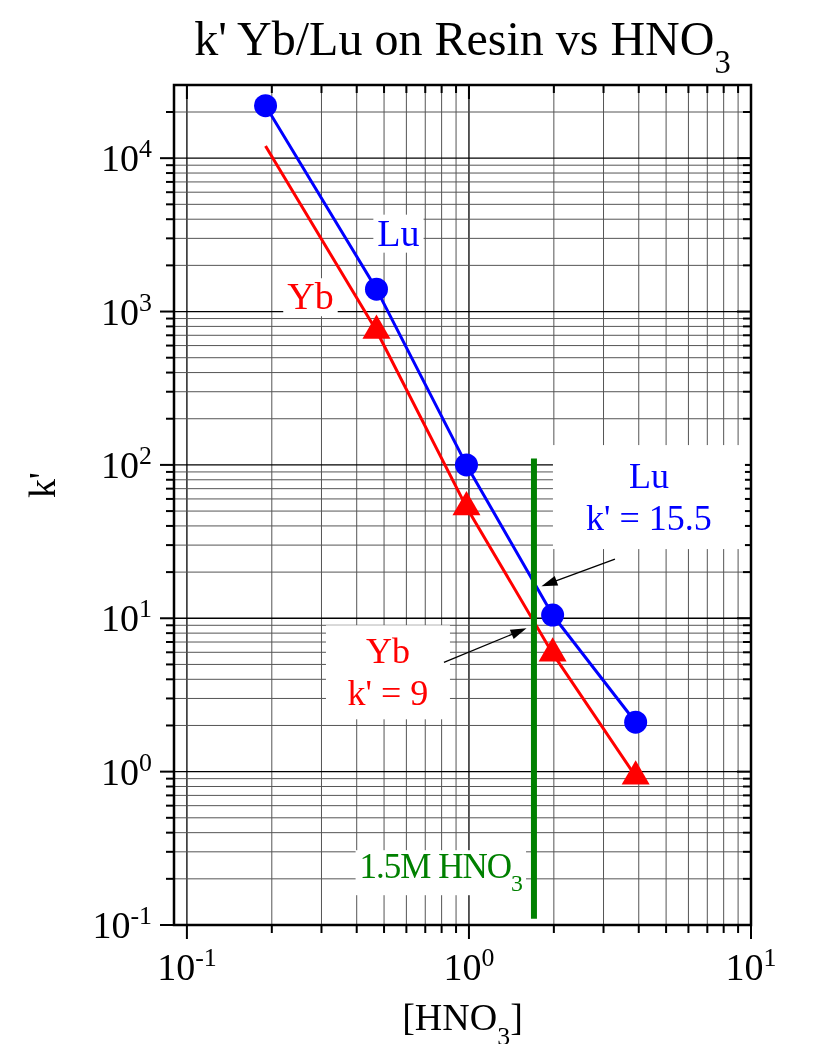  Describe the element at coordinates (310, 296) in the screenshot. I see `series-label: Yb` at that location.